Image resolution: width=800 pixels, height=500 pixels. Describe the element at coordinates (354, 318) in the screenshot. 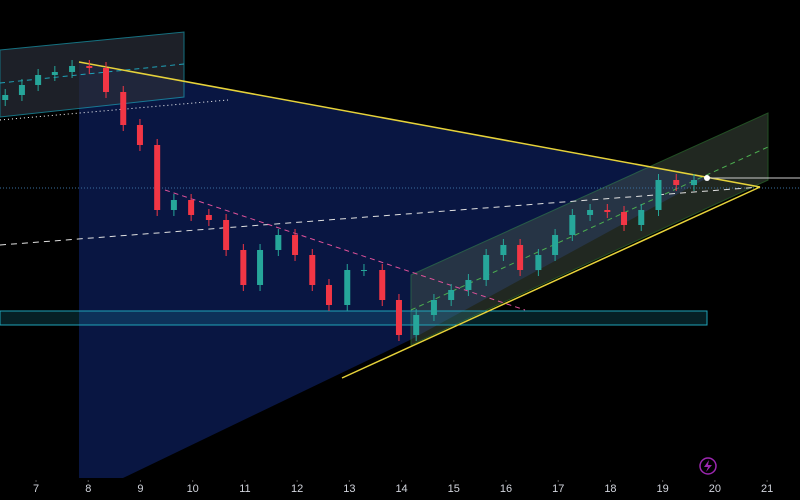

I see `support-zone` at that location.